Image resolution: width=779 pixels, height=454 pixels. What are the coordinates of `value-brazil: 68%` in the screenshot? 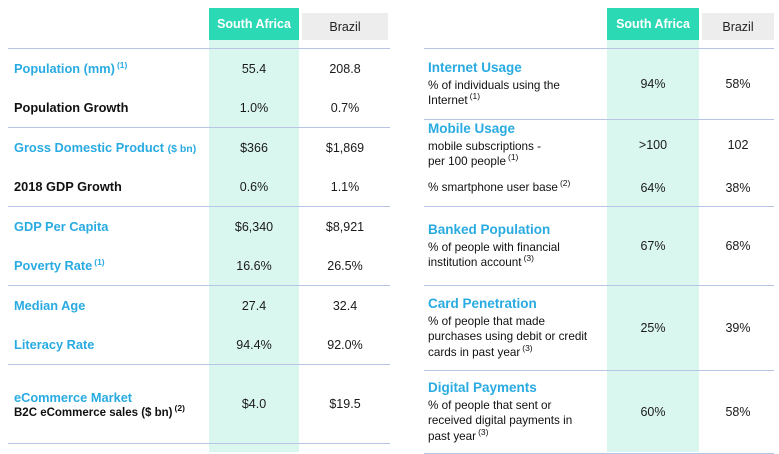 It's located at (738, 246).